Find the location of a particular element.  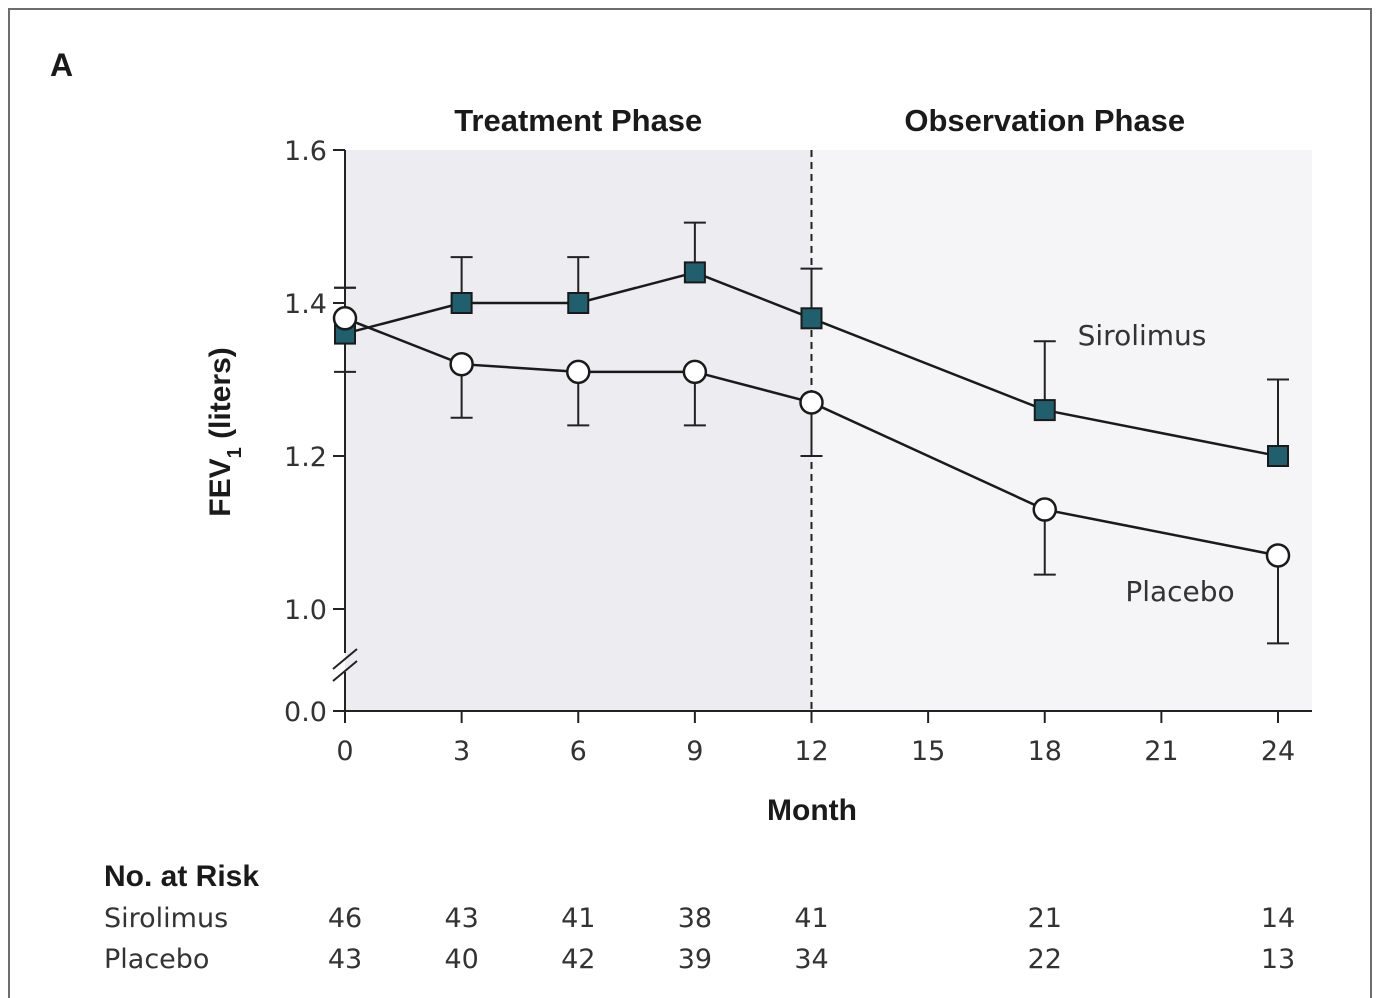

risk-value: 40 is located at coordinates (461, 959).